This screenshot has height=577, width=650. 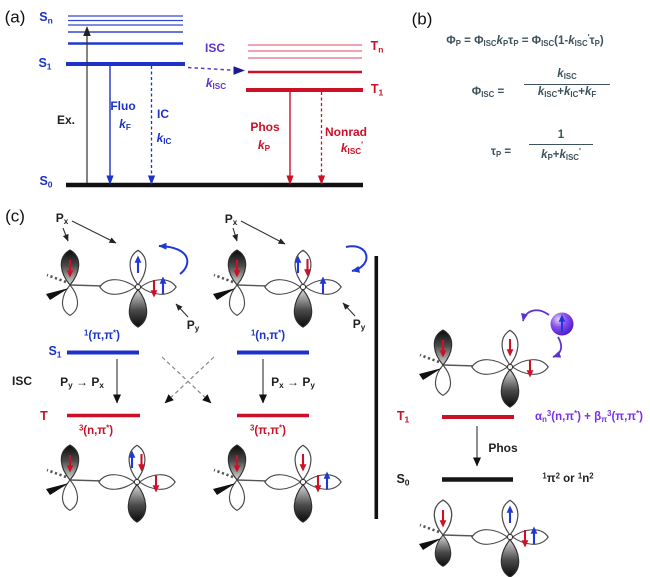 I want to click on tau-p-denominator: kP+kISC′, so click(x=561, y=154).